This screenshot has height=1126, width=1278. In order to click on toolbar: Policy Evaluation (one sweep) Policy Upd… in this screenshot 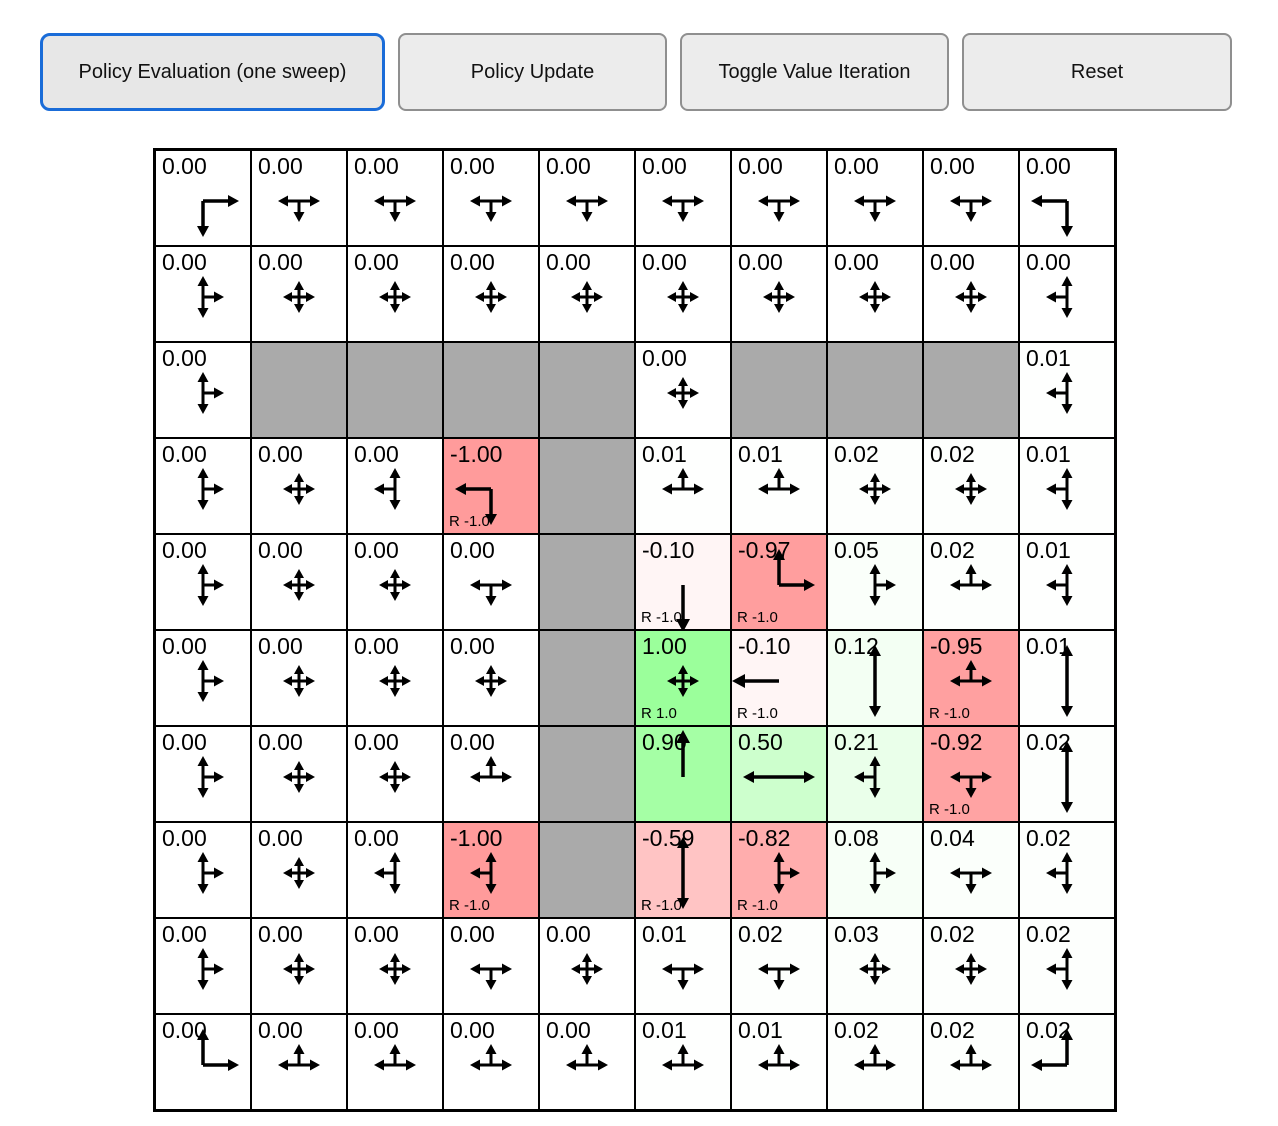, I will do `click(639, 55)`.